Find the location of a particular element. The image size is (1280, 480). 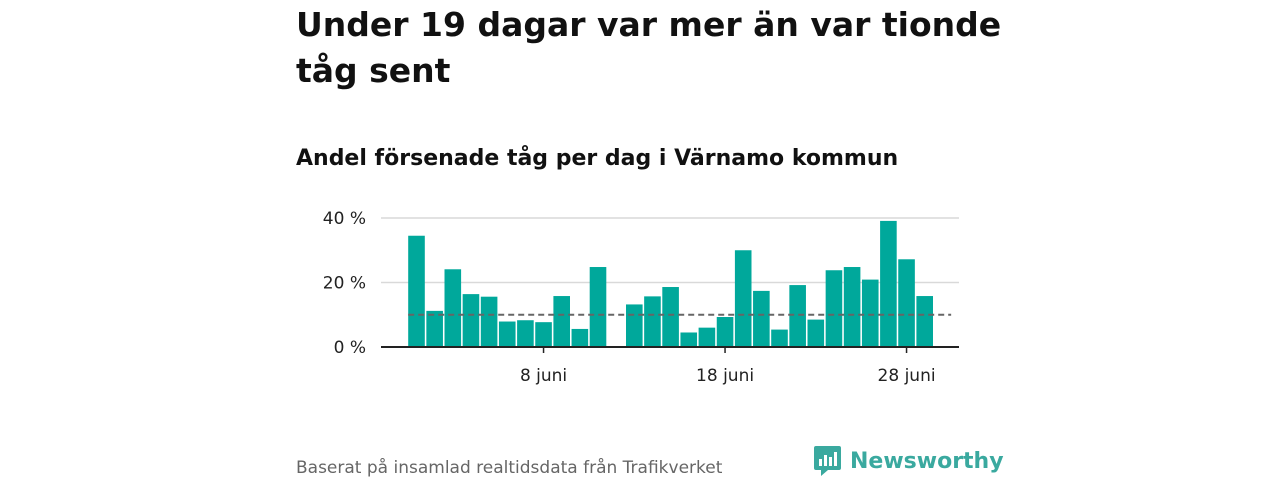

newsworthy-logo: Newsworthy is located at coordinates (909, 461).